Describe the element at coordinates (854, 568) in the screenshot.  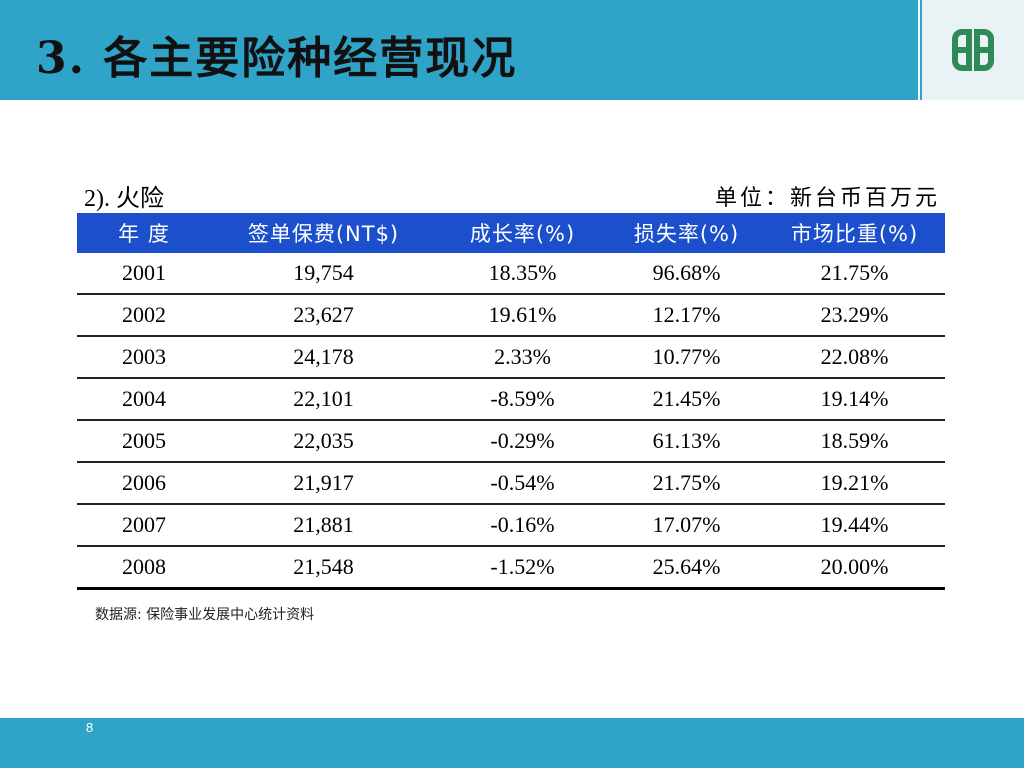
I see `cell-market-share: 20.00%` at that location.